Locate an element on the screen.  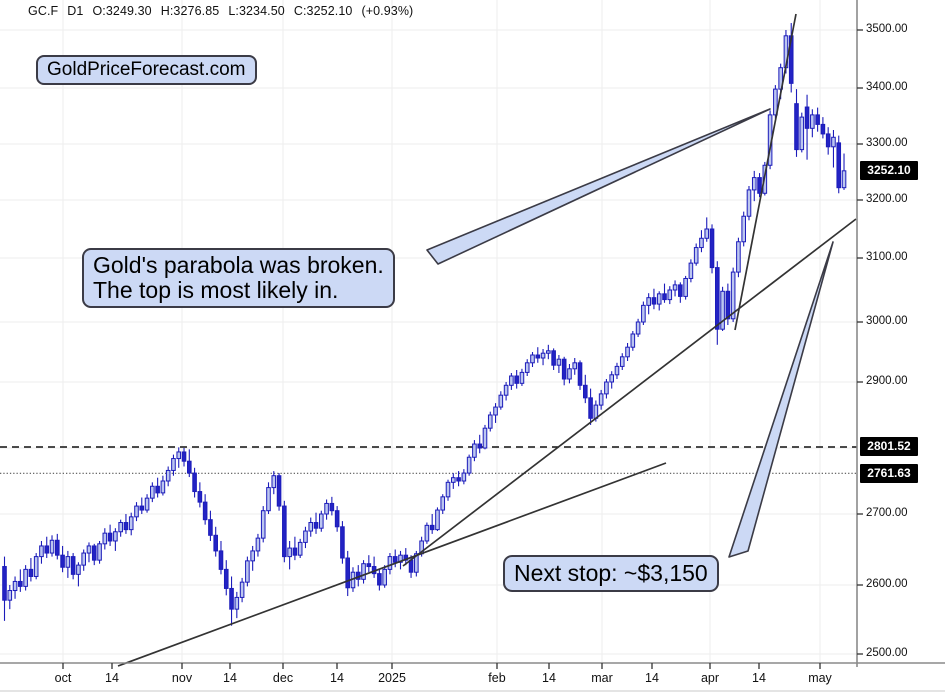
price-tick-label: 3100.00 is located at coordinates (887, 257).